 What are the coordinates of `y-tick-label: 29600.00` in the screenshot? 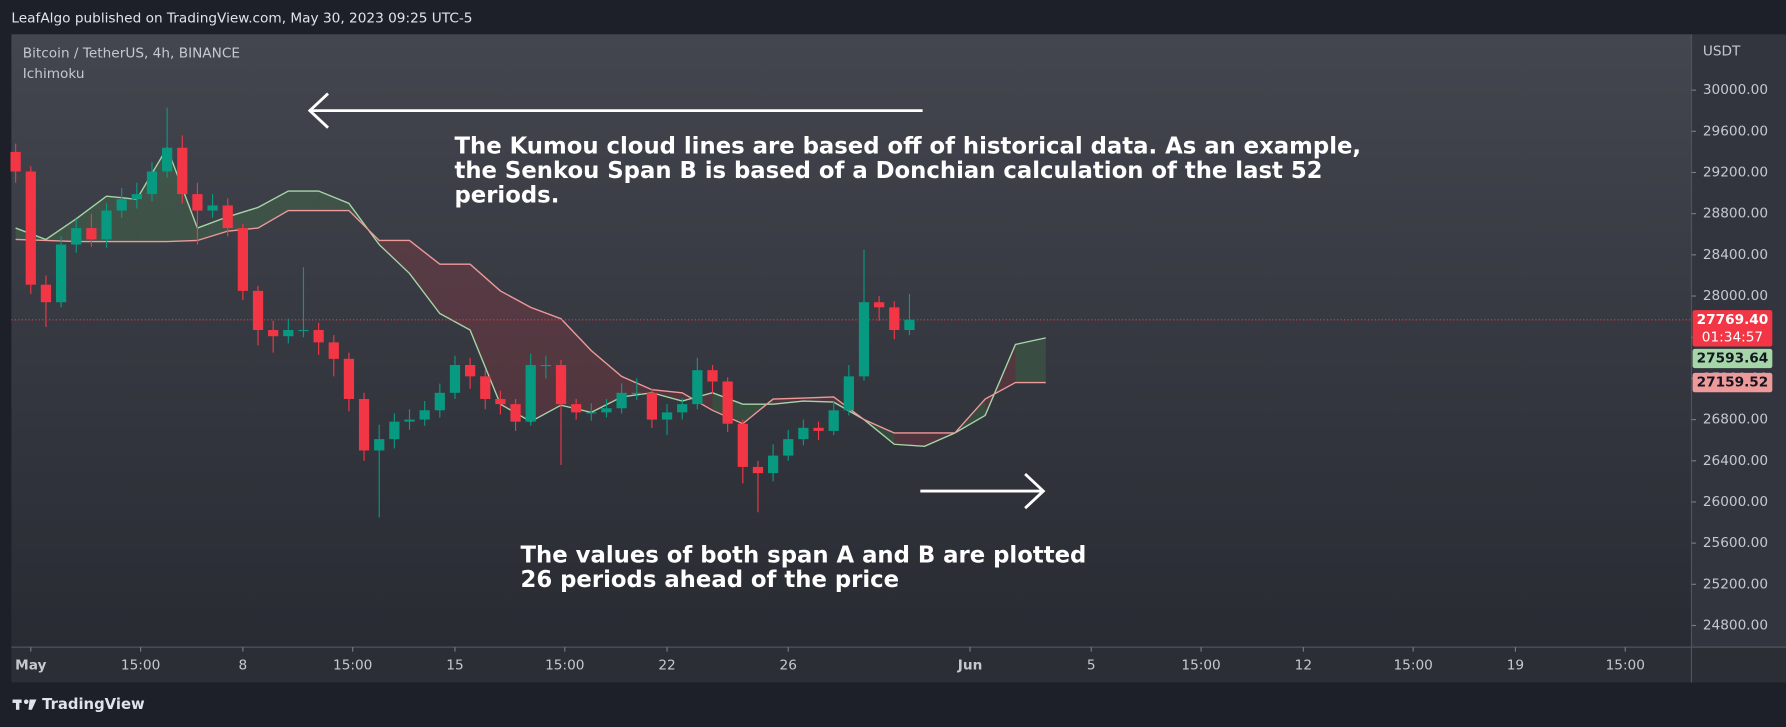 It's located at (1735, 131).